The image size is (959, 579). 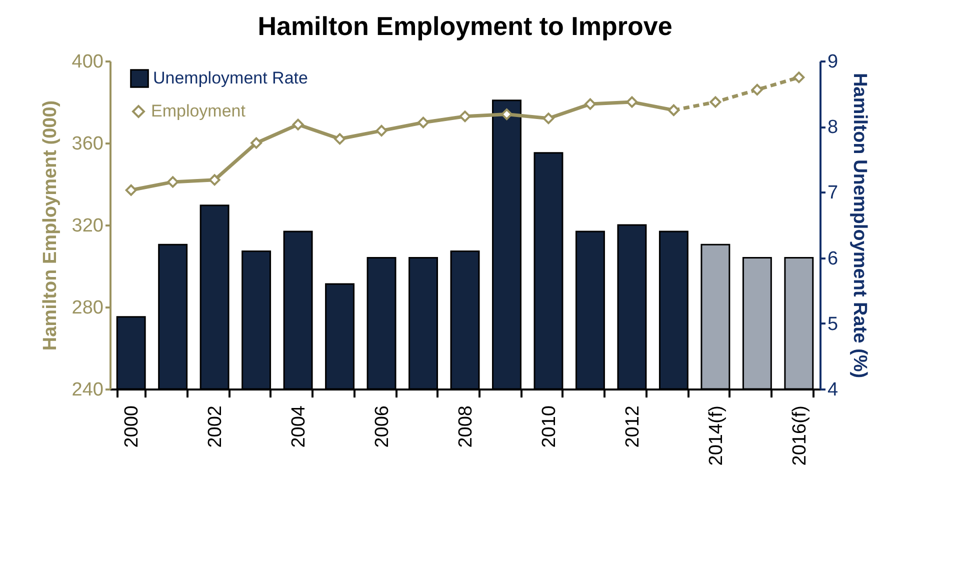 What do you see at coordinates (633, 427) in the screenshot?
I see `x-tick-label: 2012` at bounding box center [633, 427].